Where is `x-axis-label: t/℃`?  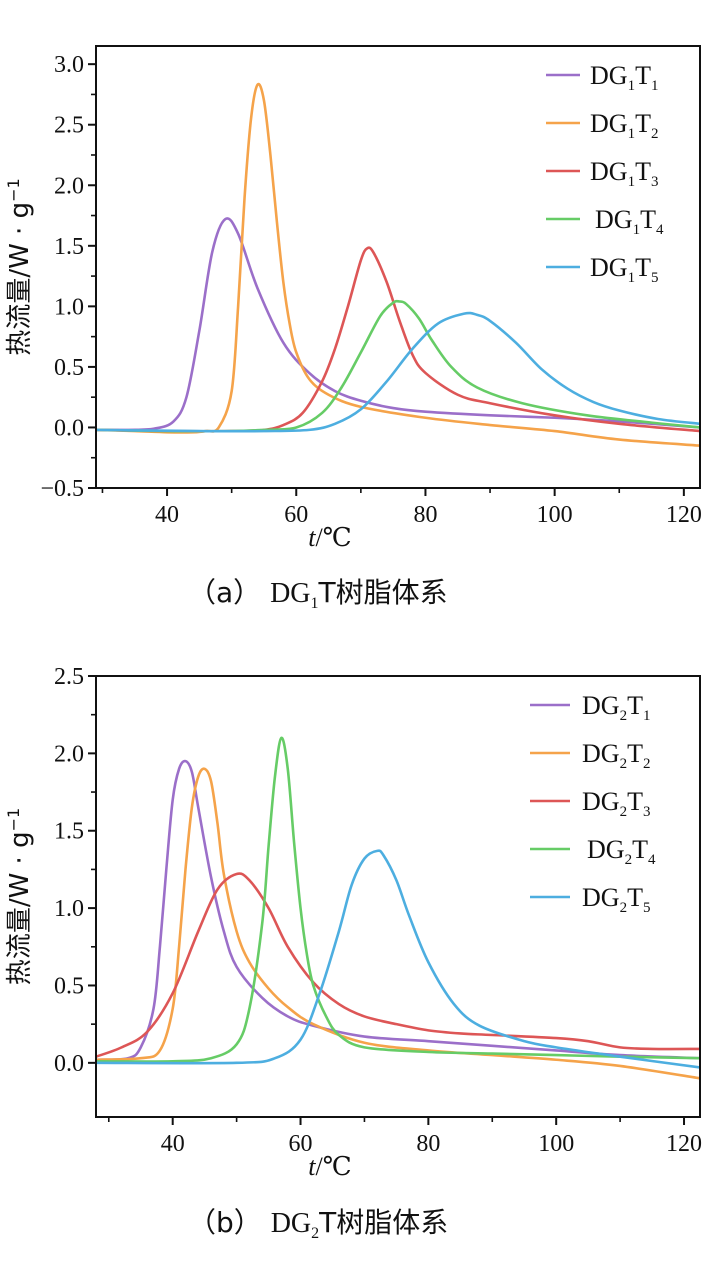
x-axis-label: t/℃ is located at coordinates (330, 1166).